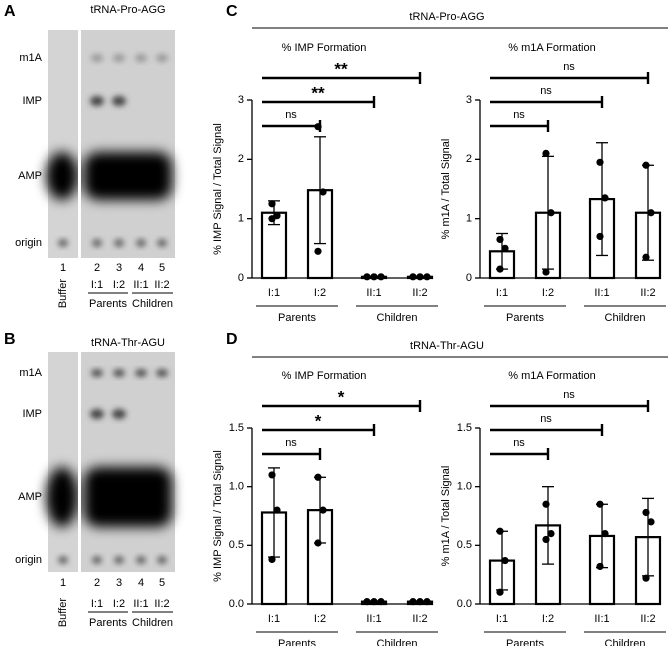 This screenshot has width=672, height=646. What do you see at coordinates (601, 619) in the screenshot?
I see `x-tick-label: II:1` at bounding box center [601, 619].